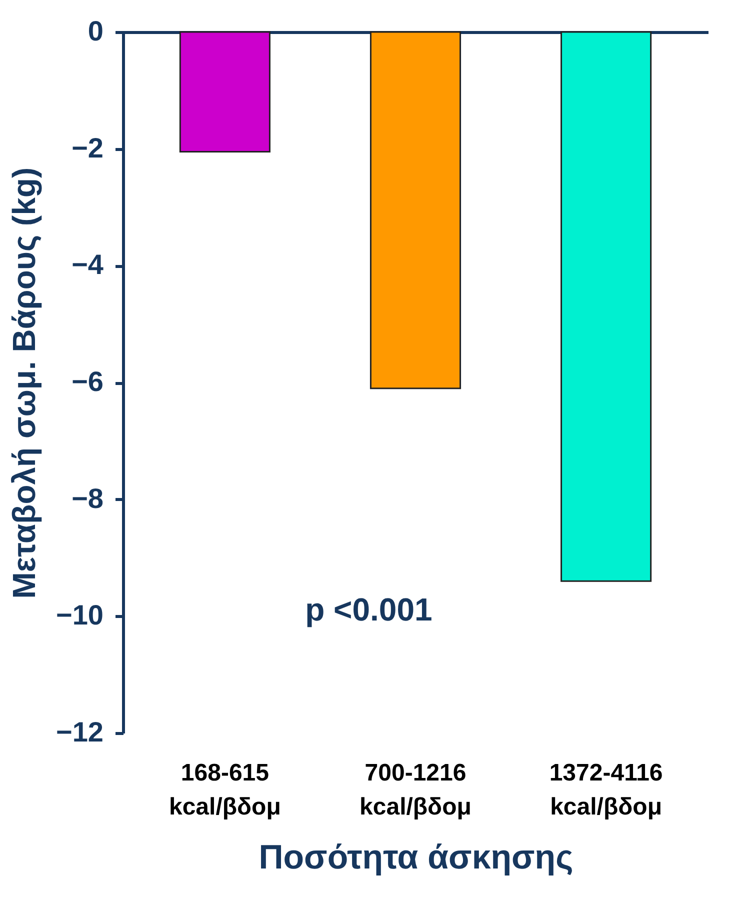 This screenshot has height=913, width=750. Describe the element at coordinates (88, 381) in the screenshot. I see `y-tick-label: −6` at that location.